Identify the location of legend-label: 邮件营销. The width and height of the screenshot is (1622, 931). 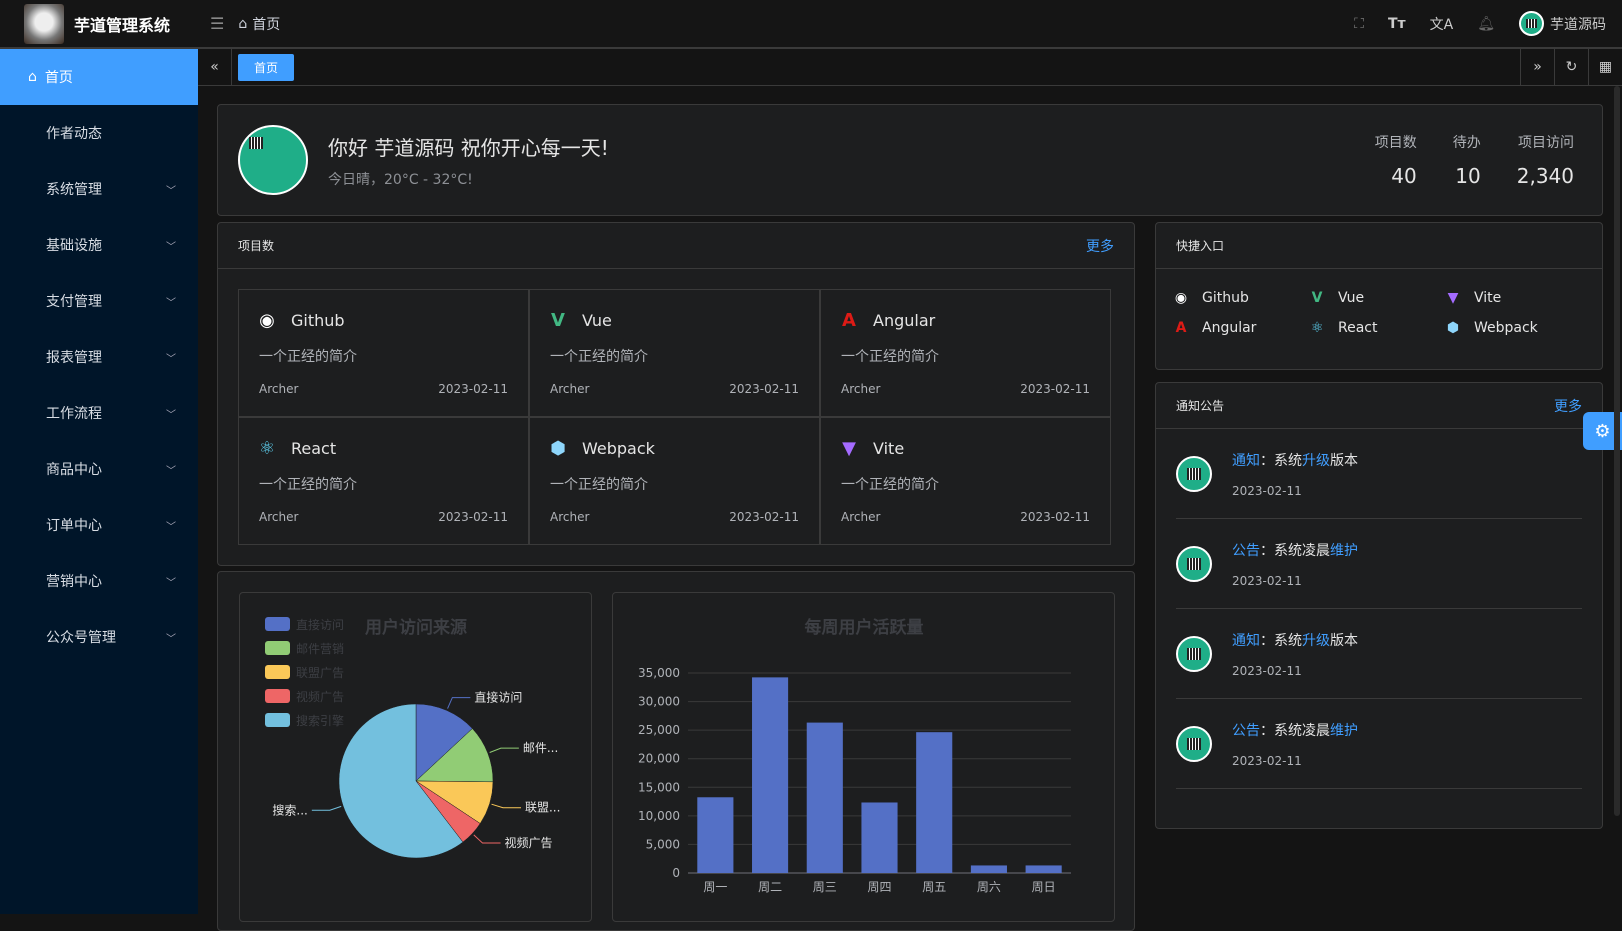
(320, 649).